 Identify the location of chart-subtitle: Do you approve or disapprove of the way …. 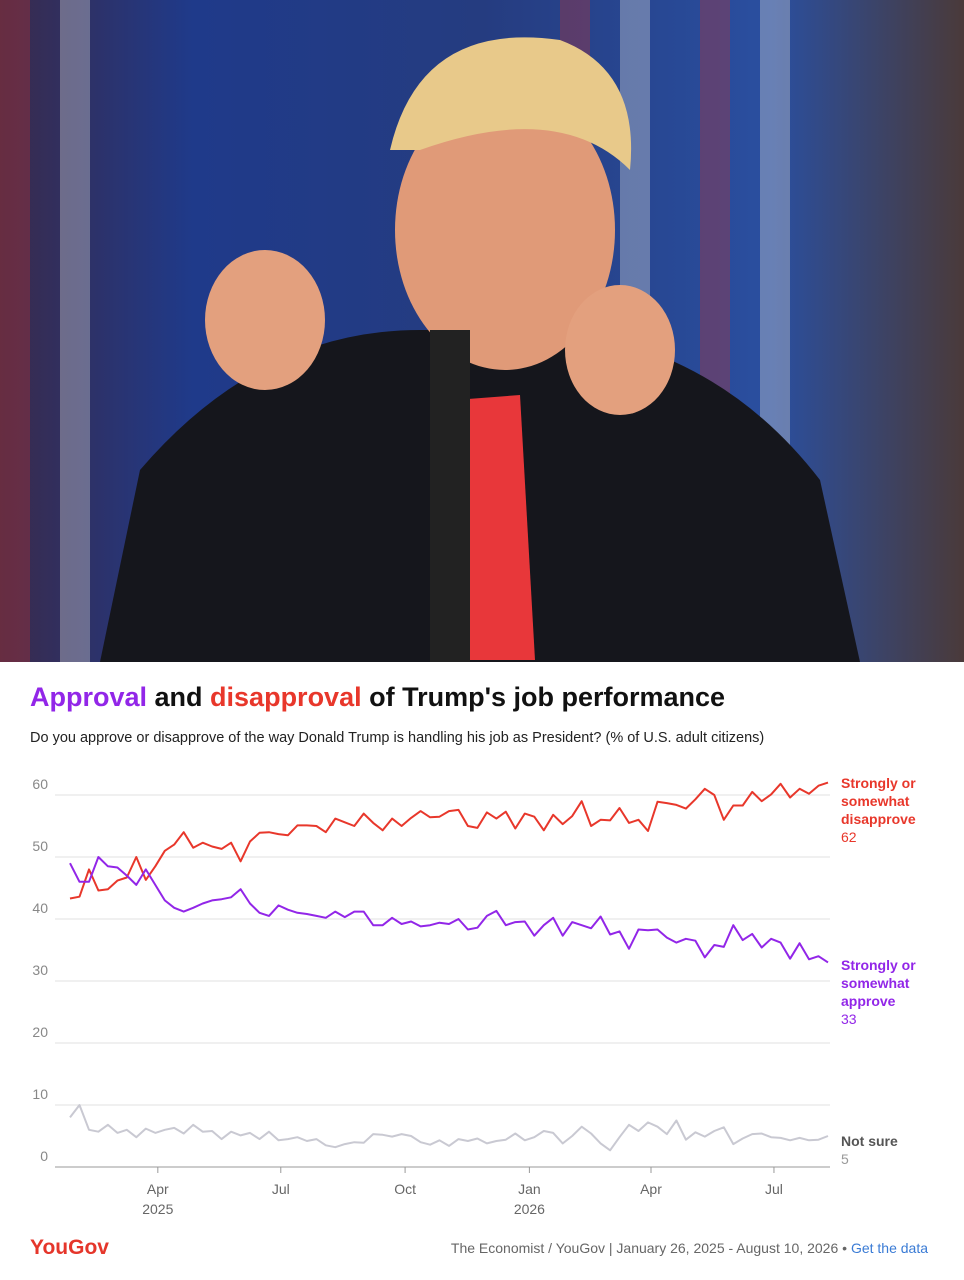
(397, 738).